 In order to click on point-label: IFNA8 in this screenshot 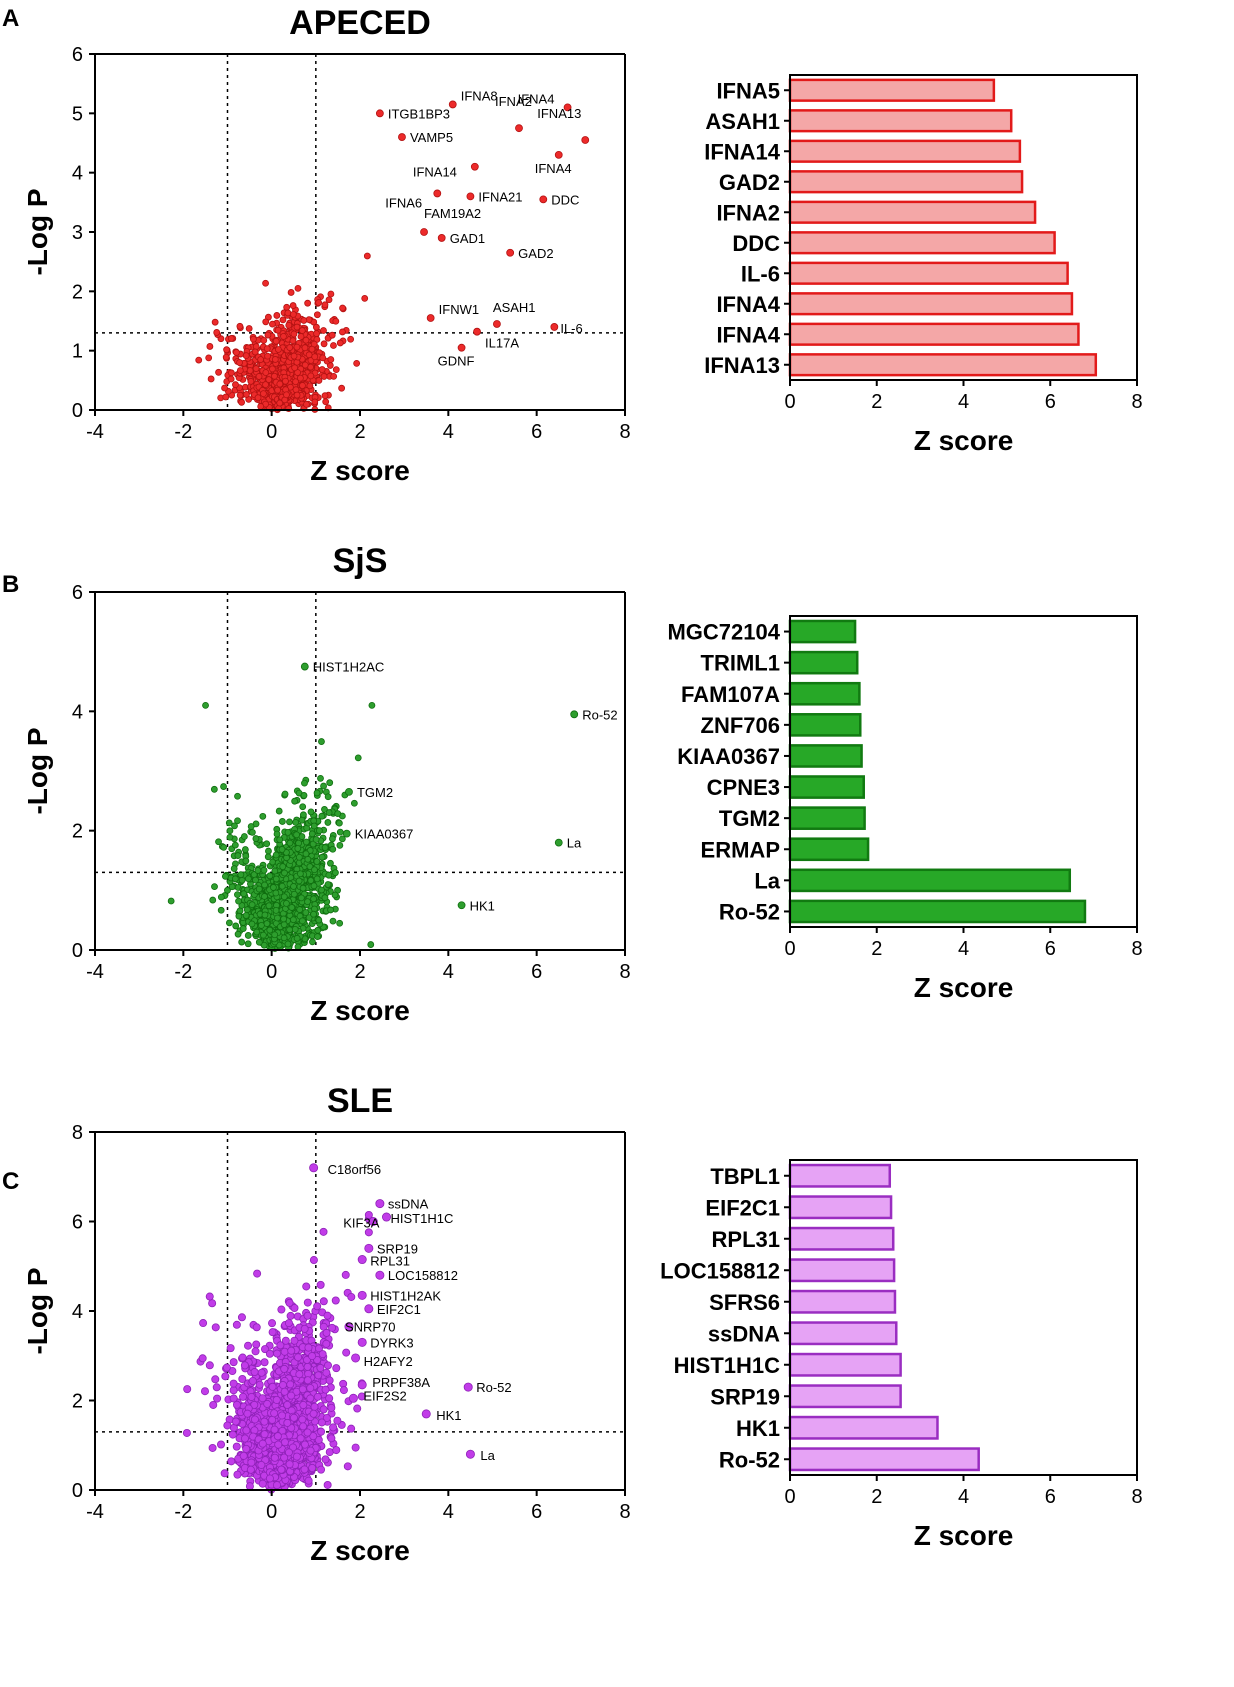, I will do `click(479, 95)`.